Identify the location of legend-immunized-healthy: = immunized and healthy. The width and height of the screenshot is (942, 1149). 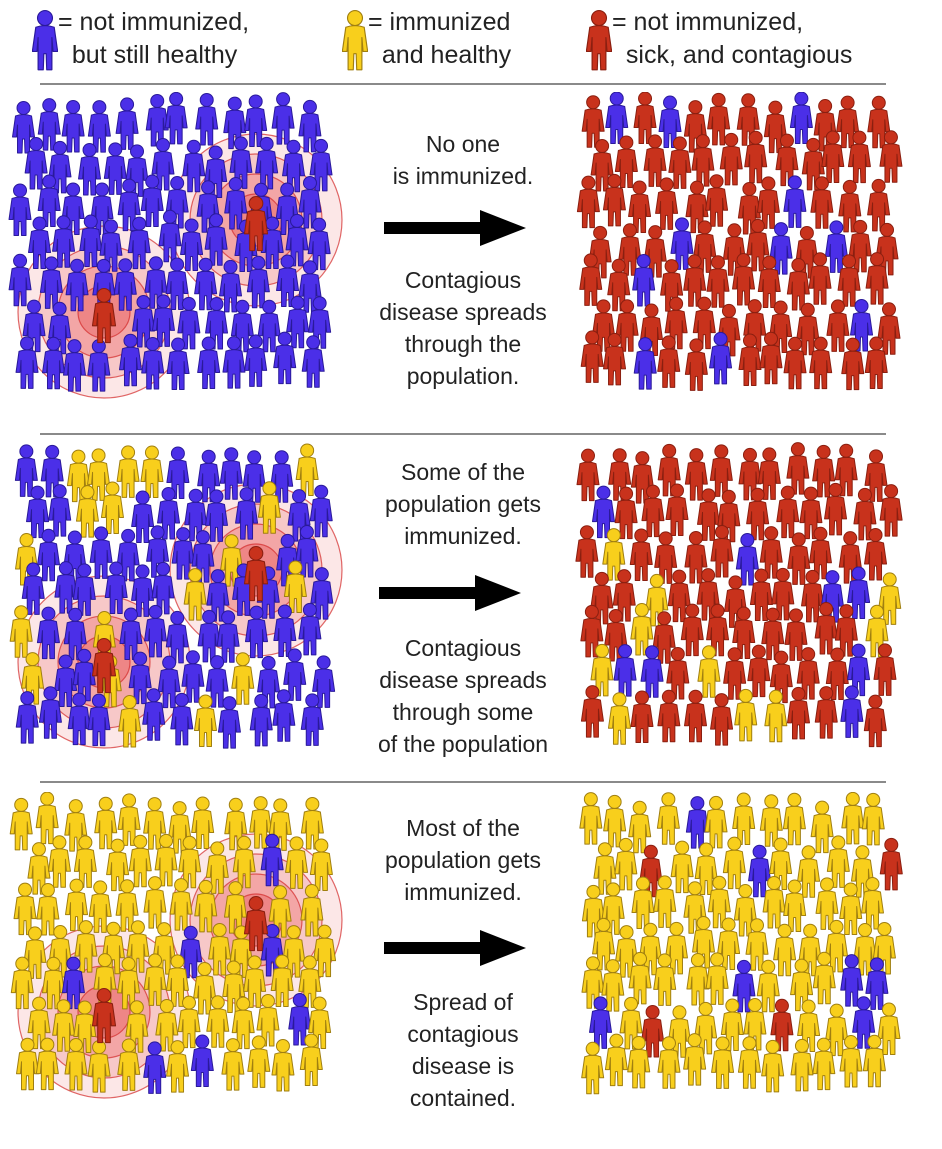
(452, 40).